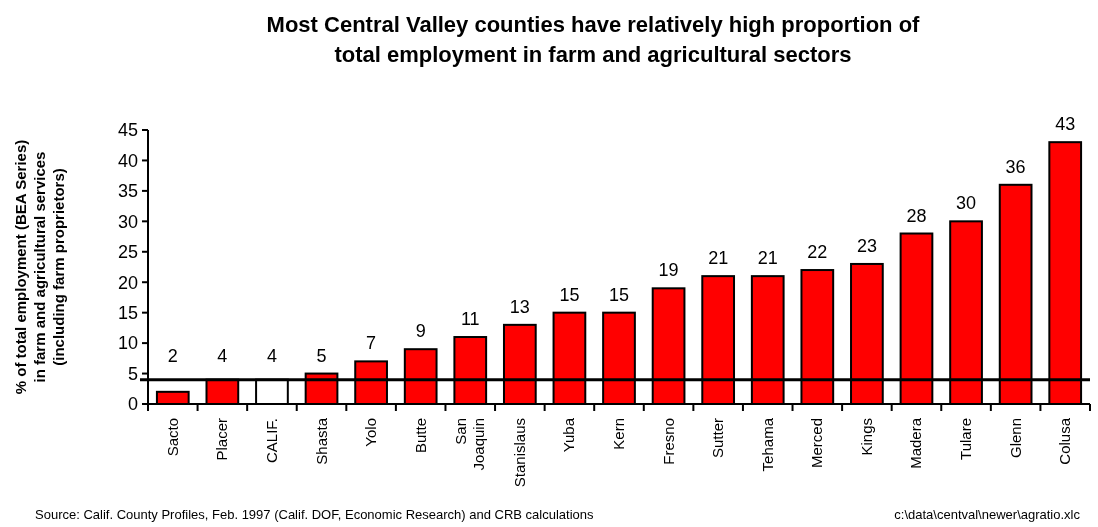 The height and width of the screenshot is (527, 1098). I want to click on x-tick-label: Merced, so click(817, 443).